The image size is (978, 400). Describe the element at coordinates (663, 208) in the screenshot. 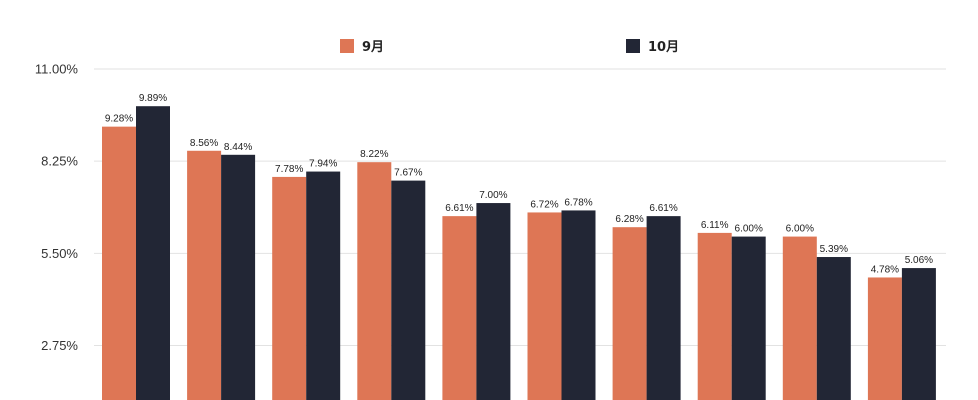

I see `data-label-oct: 6.61%` at that location.